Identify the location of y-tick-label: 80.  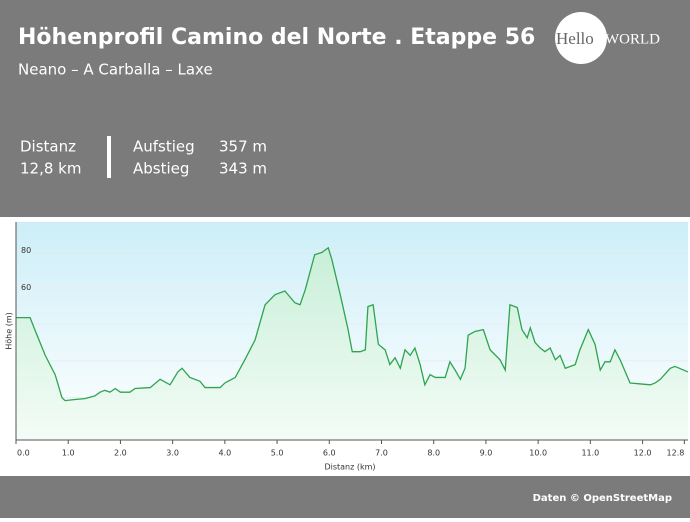
(26, 250).